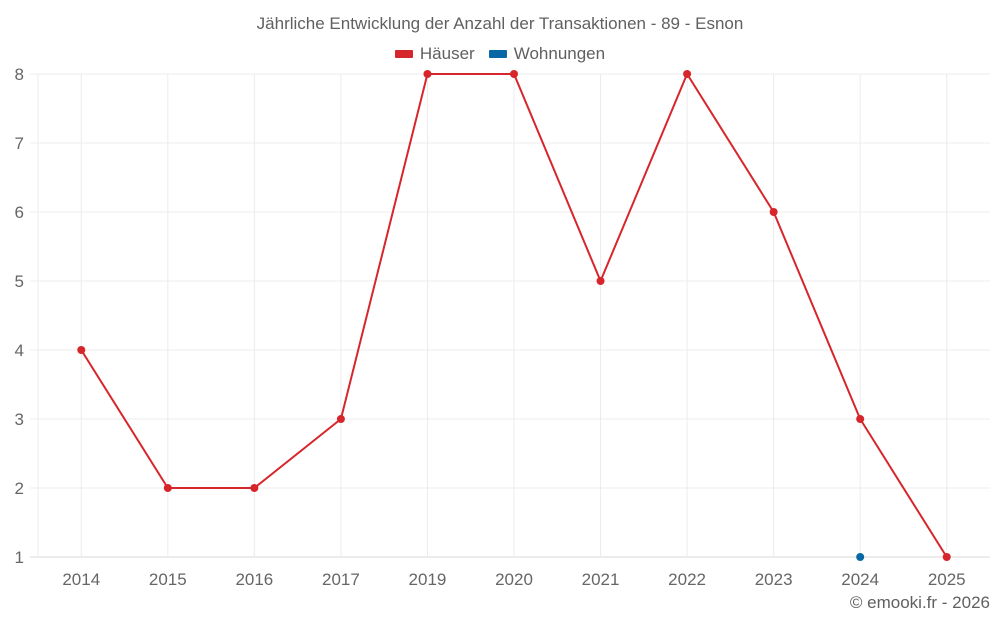 This screenshot has width=1000, height=625. Describe the element at coordinates (19, 143) in the screenshot. I see `y-tick-label: 7` at that location.